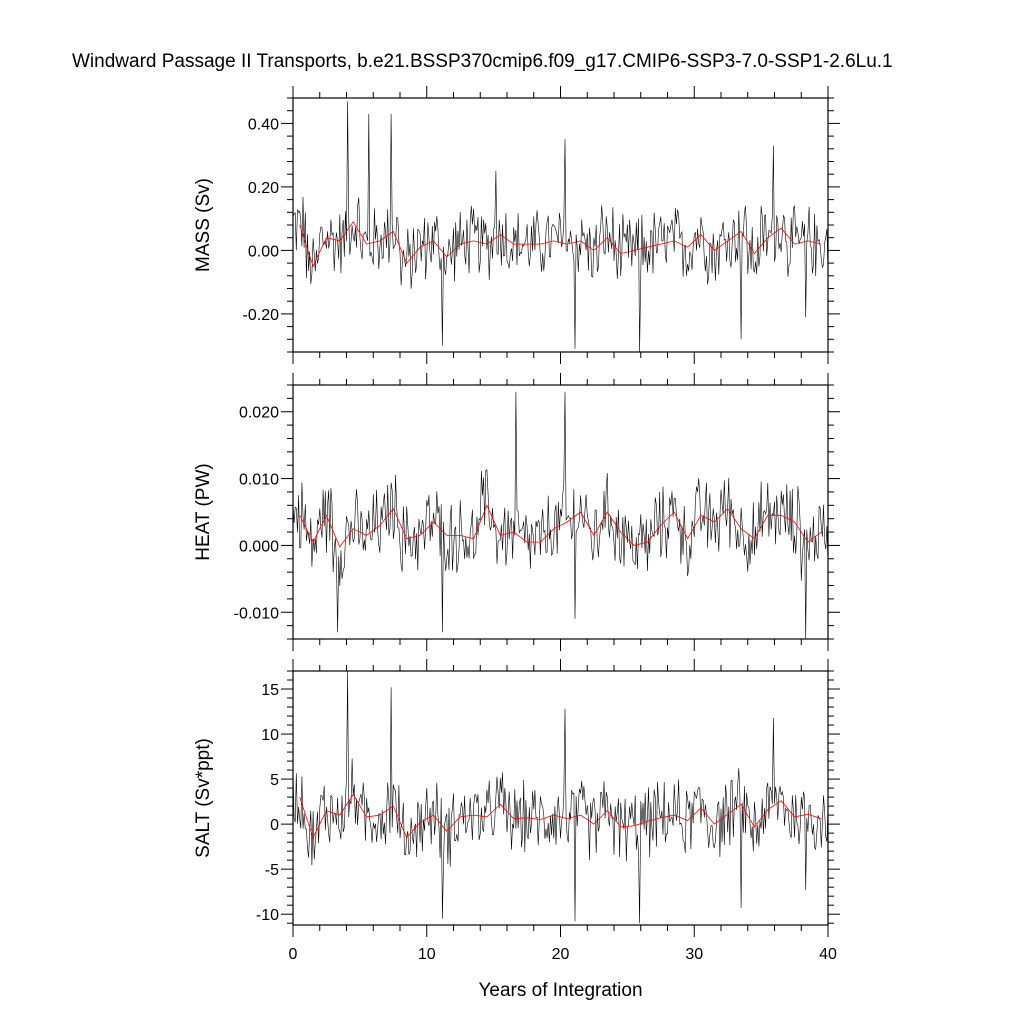  What do you see at coordinates (293, 954) in the screenshot?
I see `x-tick-label: 0` at bounding box center [293, 954].